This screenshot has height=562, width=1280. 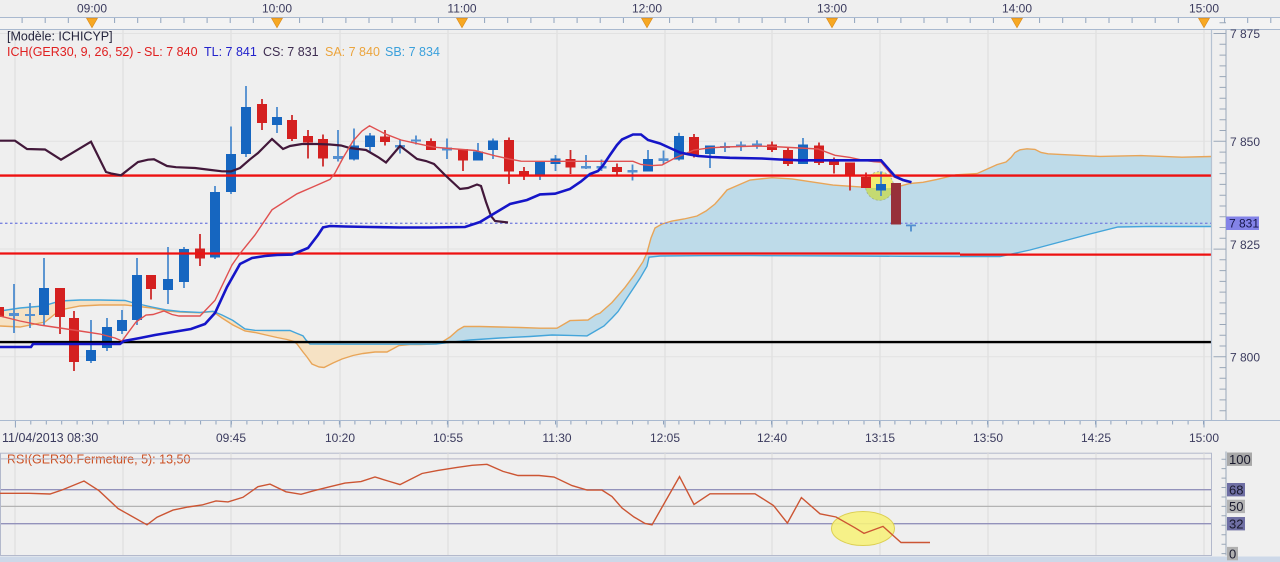 What do you see at coordinates (1236, 506) in the screenshot?
I see `svg-text: 50` at bounding box center [1236, 506].